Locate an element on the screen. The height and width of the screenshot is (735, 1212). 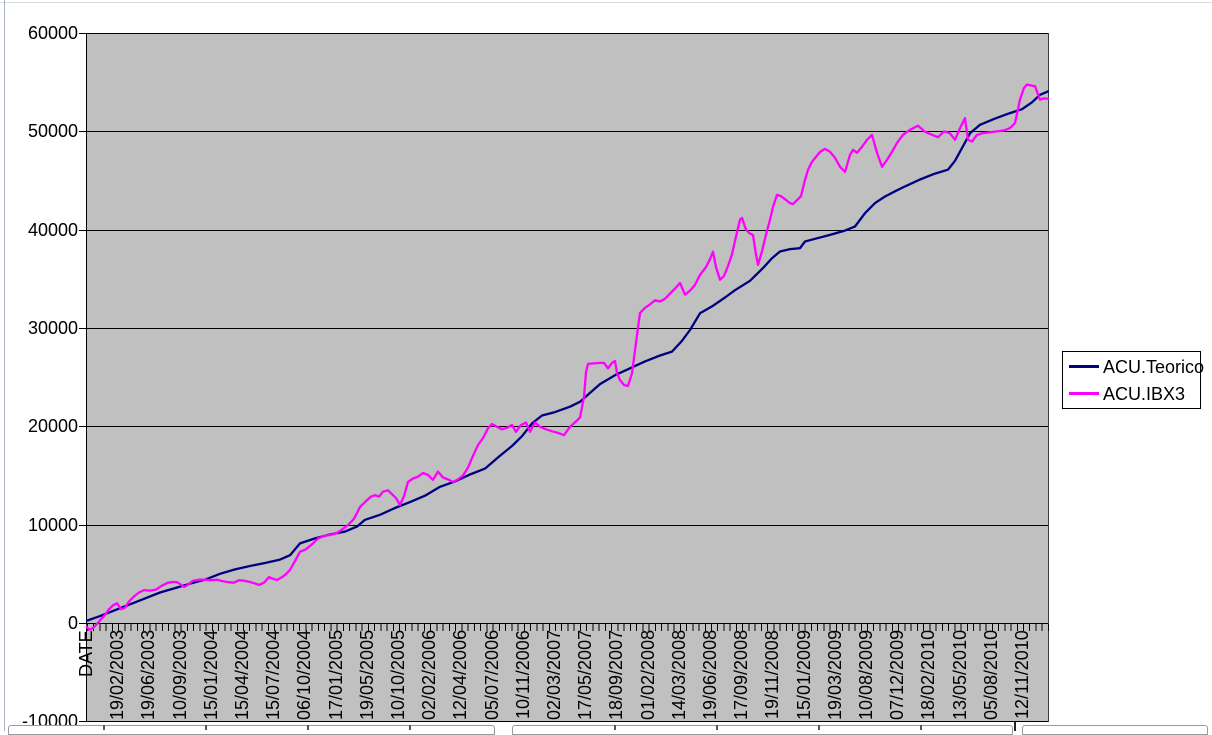
window-top-edge is located at coordinates (606, 2).